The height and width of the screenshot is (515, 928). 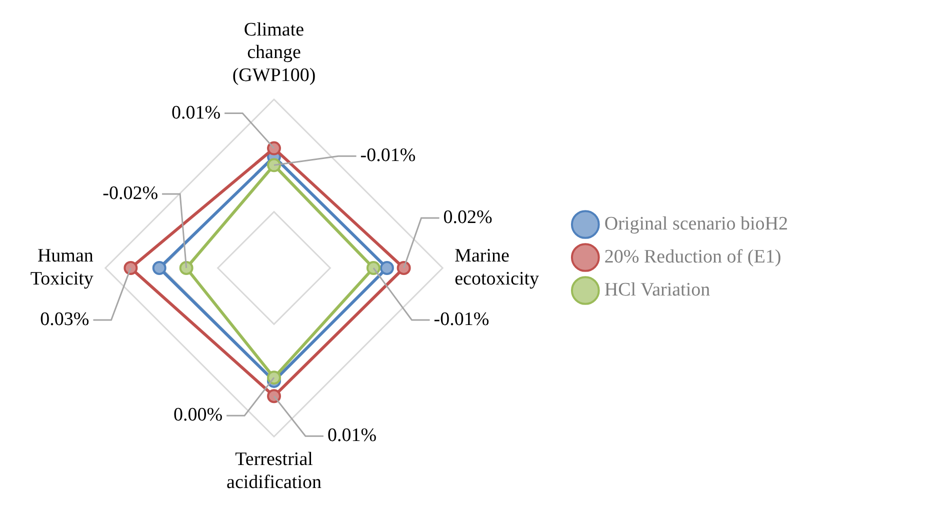 What do you see at coordinates (696, 223) in the screenshot?
I see `legend-label: Original scenario bioH2` at bounding box center [696, 223].